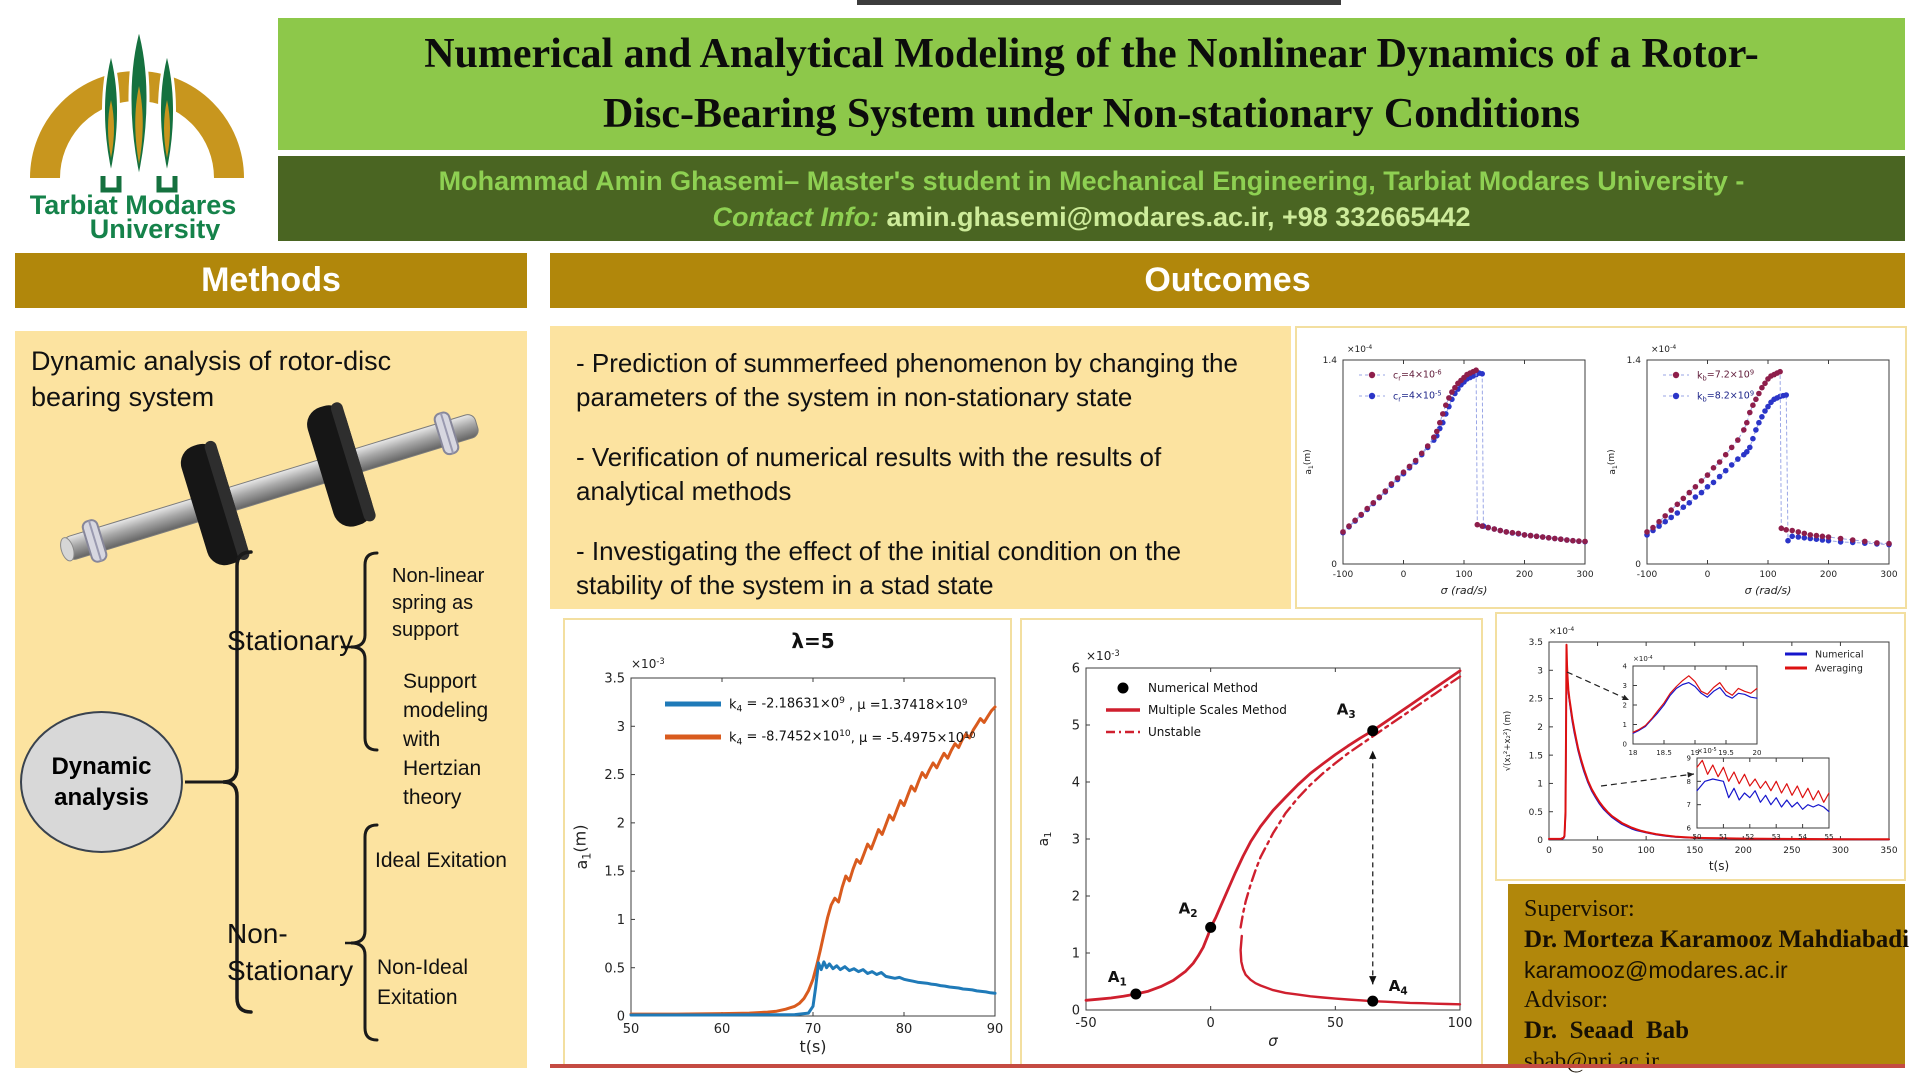  I want to click on tree-branch-nonstationary: Non-Stationary, so click(290, 952).